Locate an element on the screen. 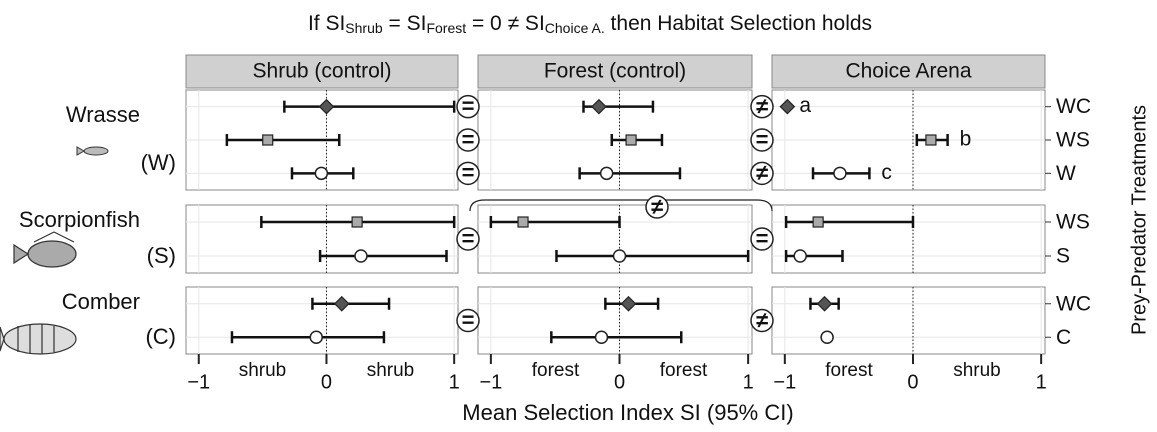 The width and height of the screenshot is (1157, 432). group-label: Scorpionfish is located at coordinates (79, 219).